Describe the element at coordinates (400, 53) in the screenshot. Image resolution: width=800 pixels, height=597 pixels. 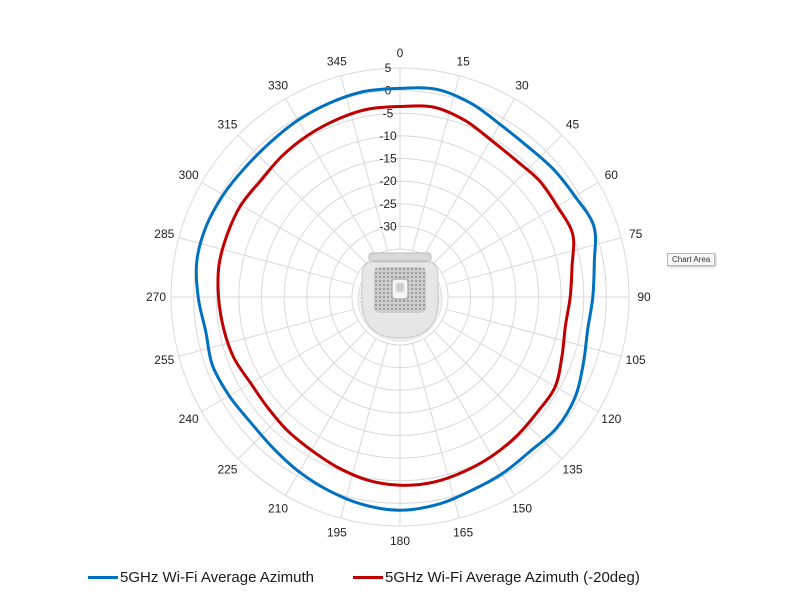
I see `angle-label: 0` at that location.